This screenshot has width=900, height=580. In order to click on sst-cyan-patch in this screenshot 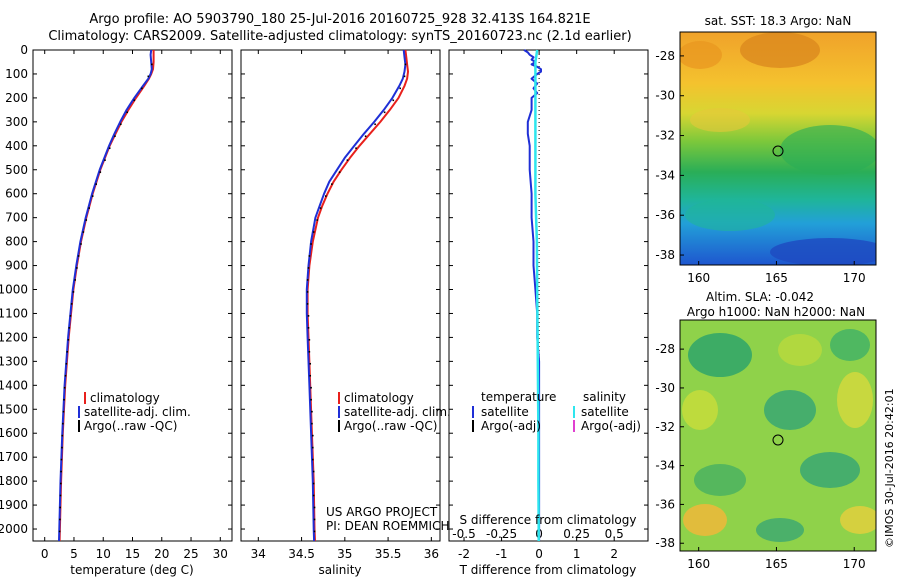, I will do `click(730, 215)`.